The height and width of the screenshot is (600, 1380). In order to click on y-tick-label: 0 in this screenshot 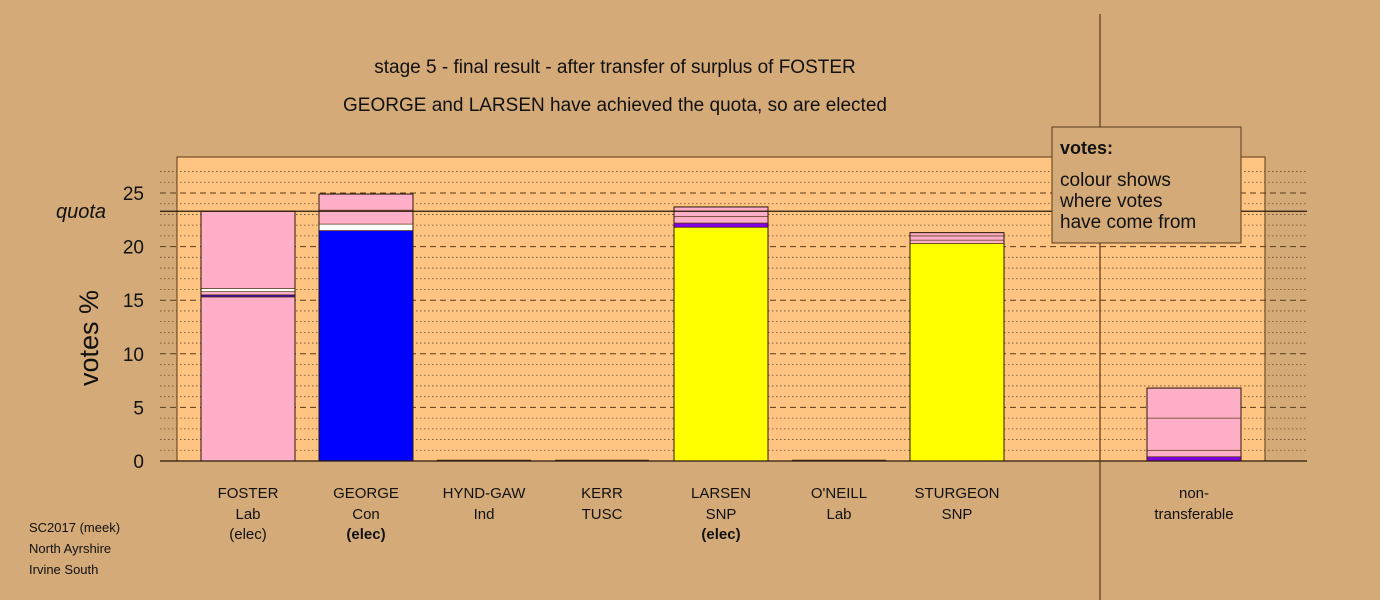, I will do `click(138, 462)`.